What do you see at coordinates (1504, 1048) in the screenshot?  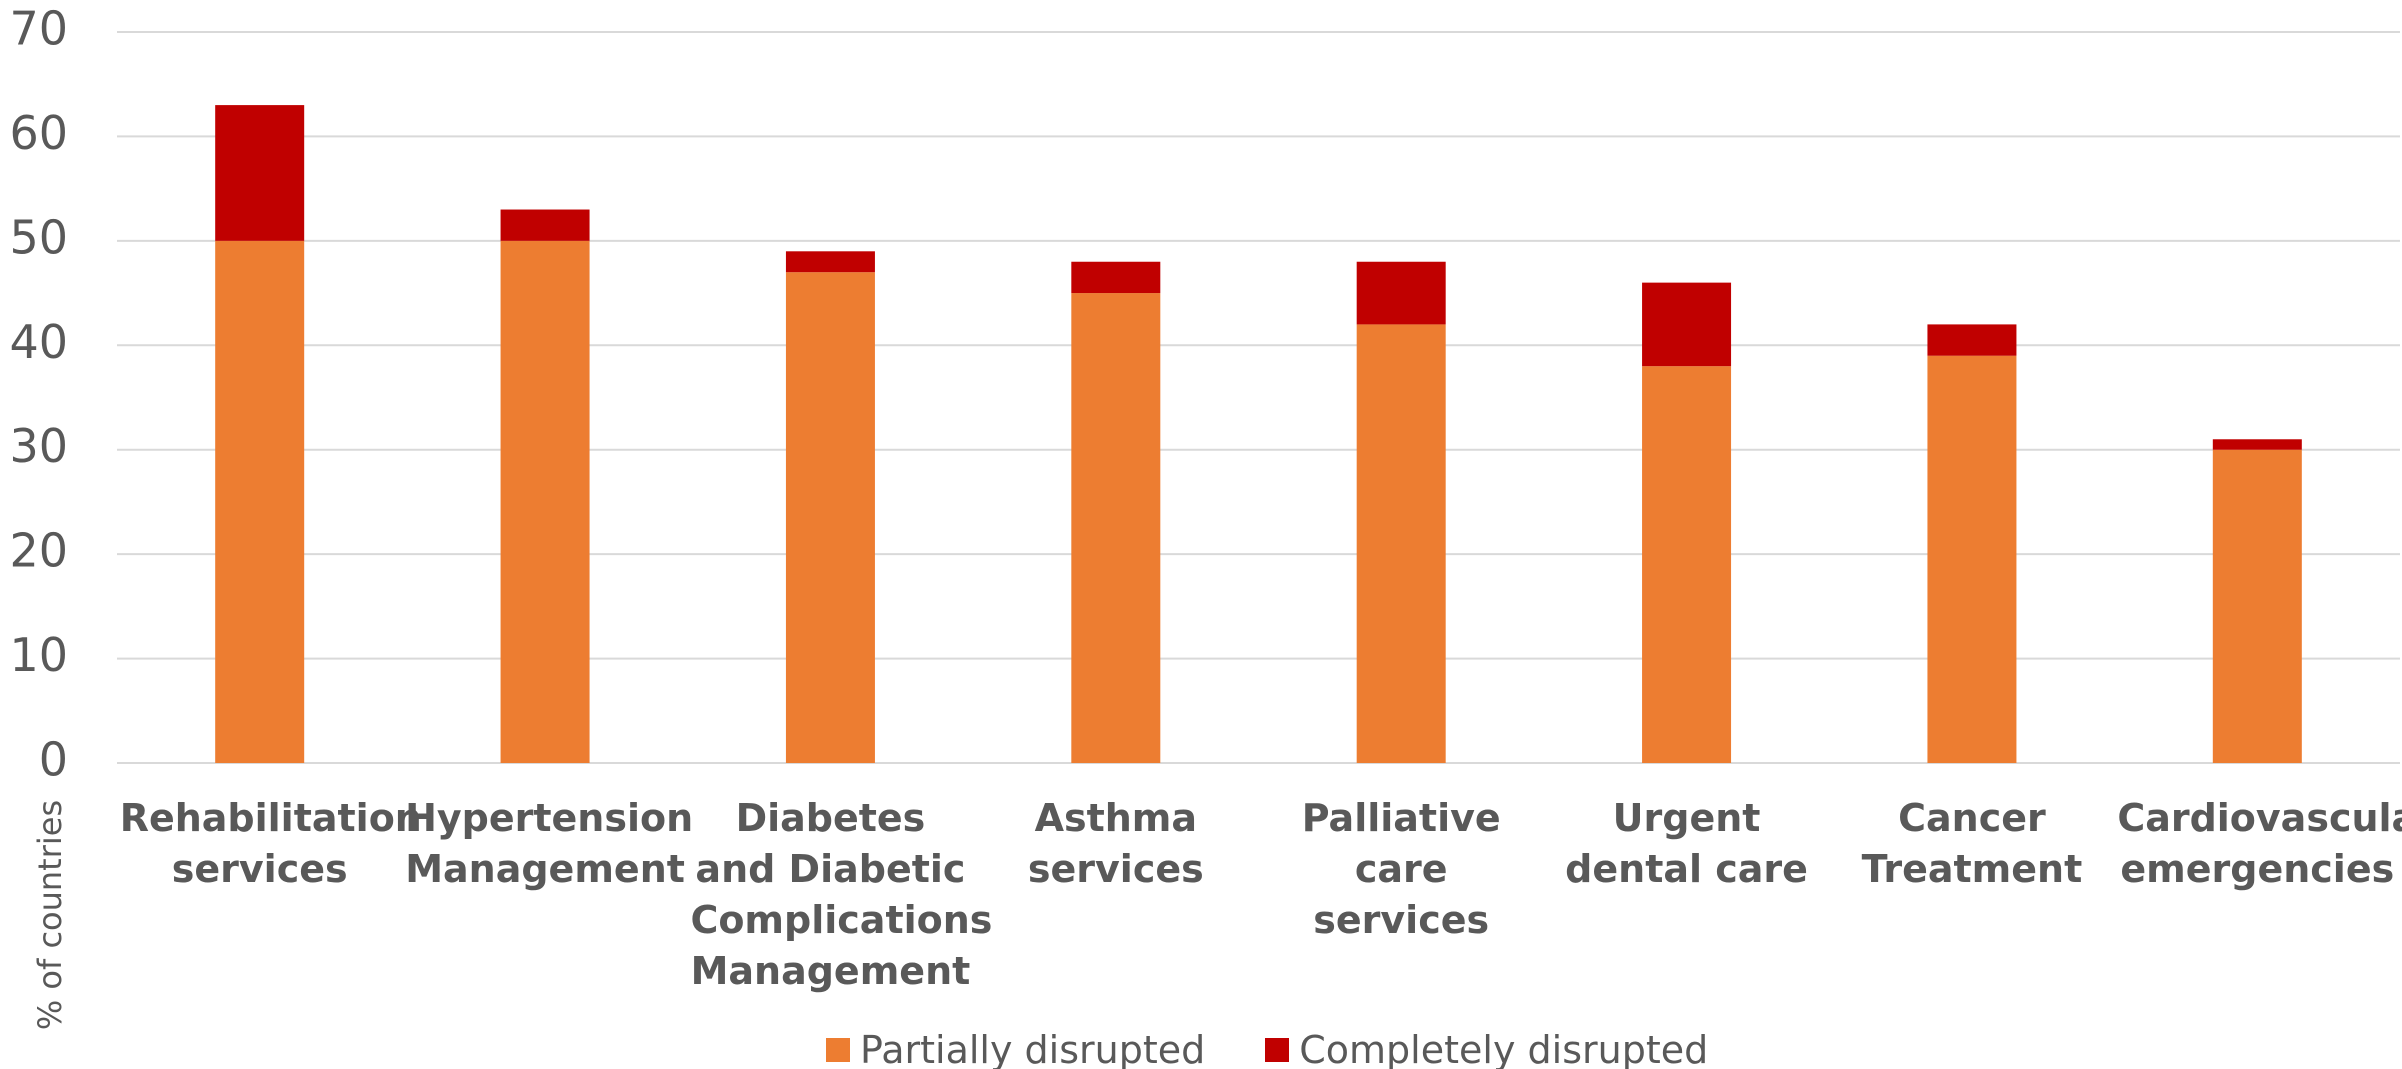 I see `legend-label: Completely disrupted` at bounding box center [1504, 1048].